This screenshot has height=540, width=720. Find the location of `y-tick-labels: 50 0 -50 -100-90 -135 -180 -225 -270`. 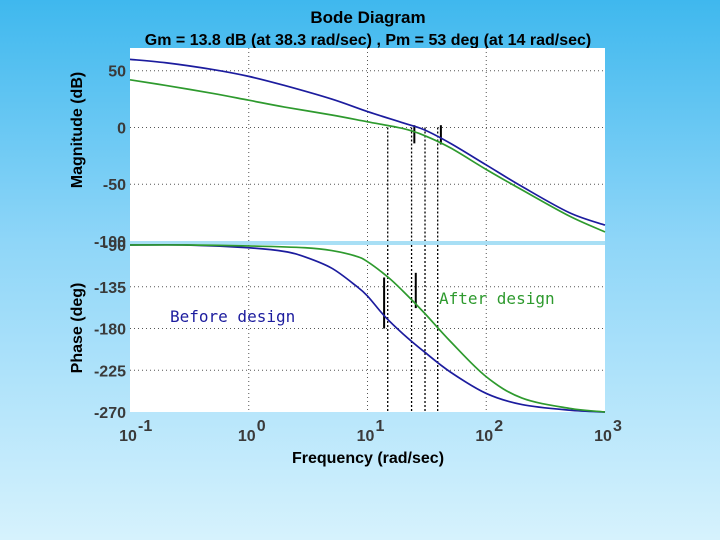

y-tick-labels: 50 0 -50 -100-90 -135 -180 -225 -270 is located at coordinates (110, 243).